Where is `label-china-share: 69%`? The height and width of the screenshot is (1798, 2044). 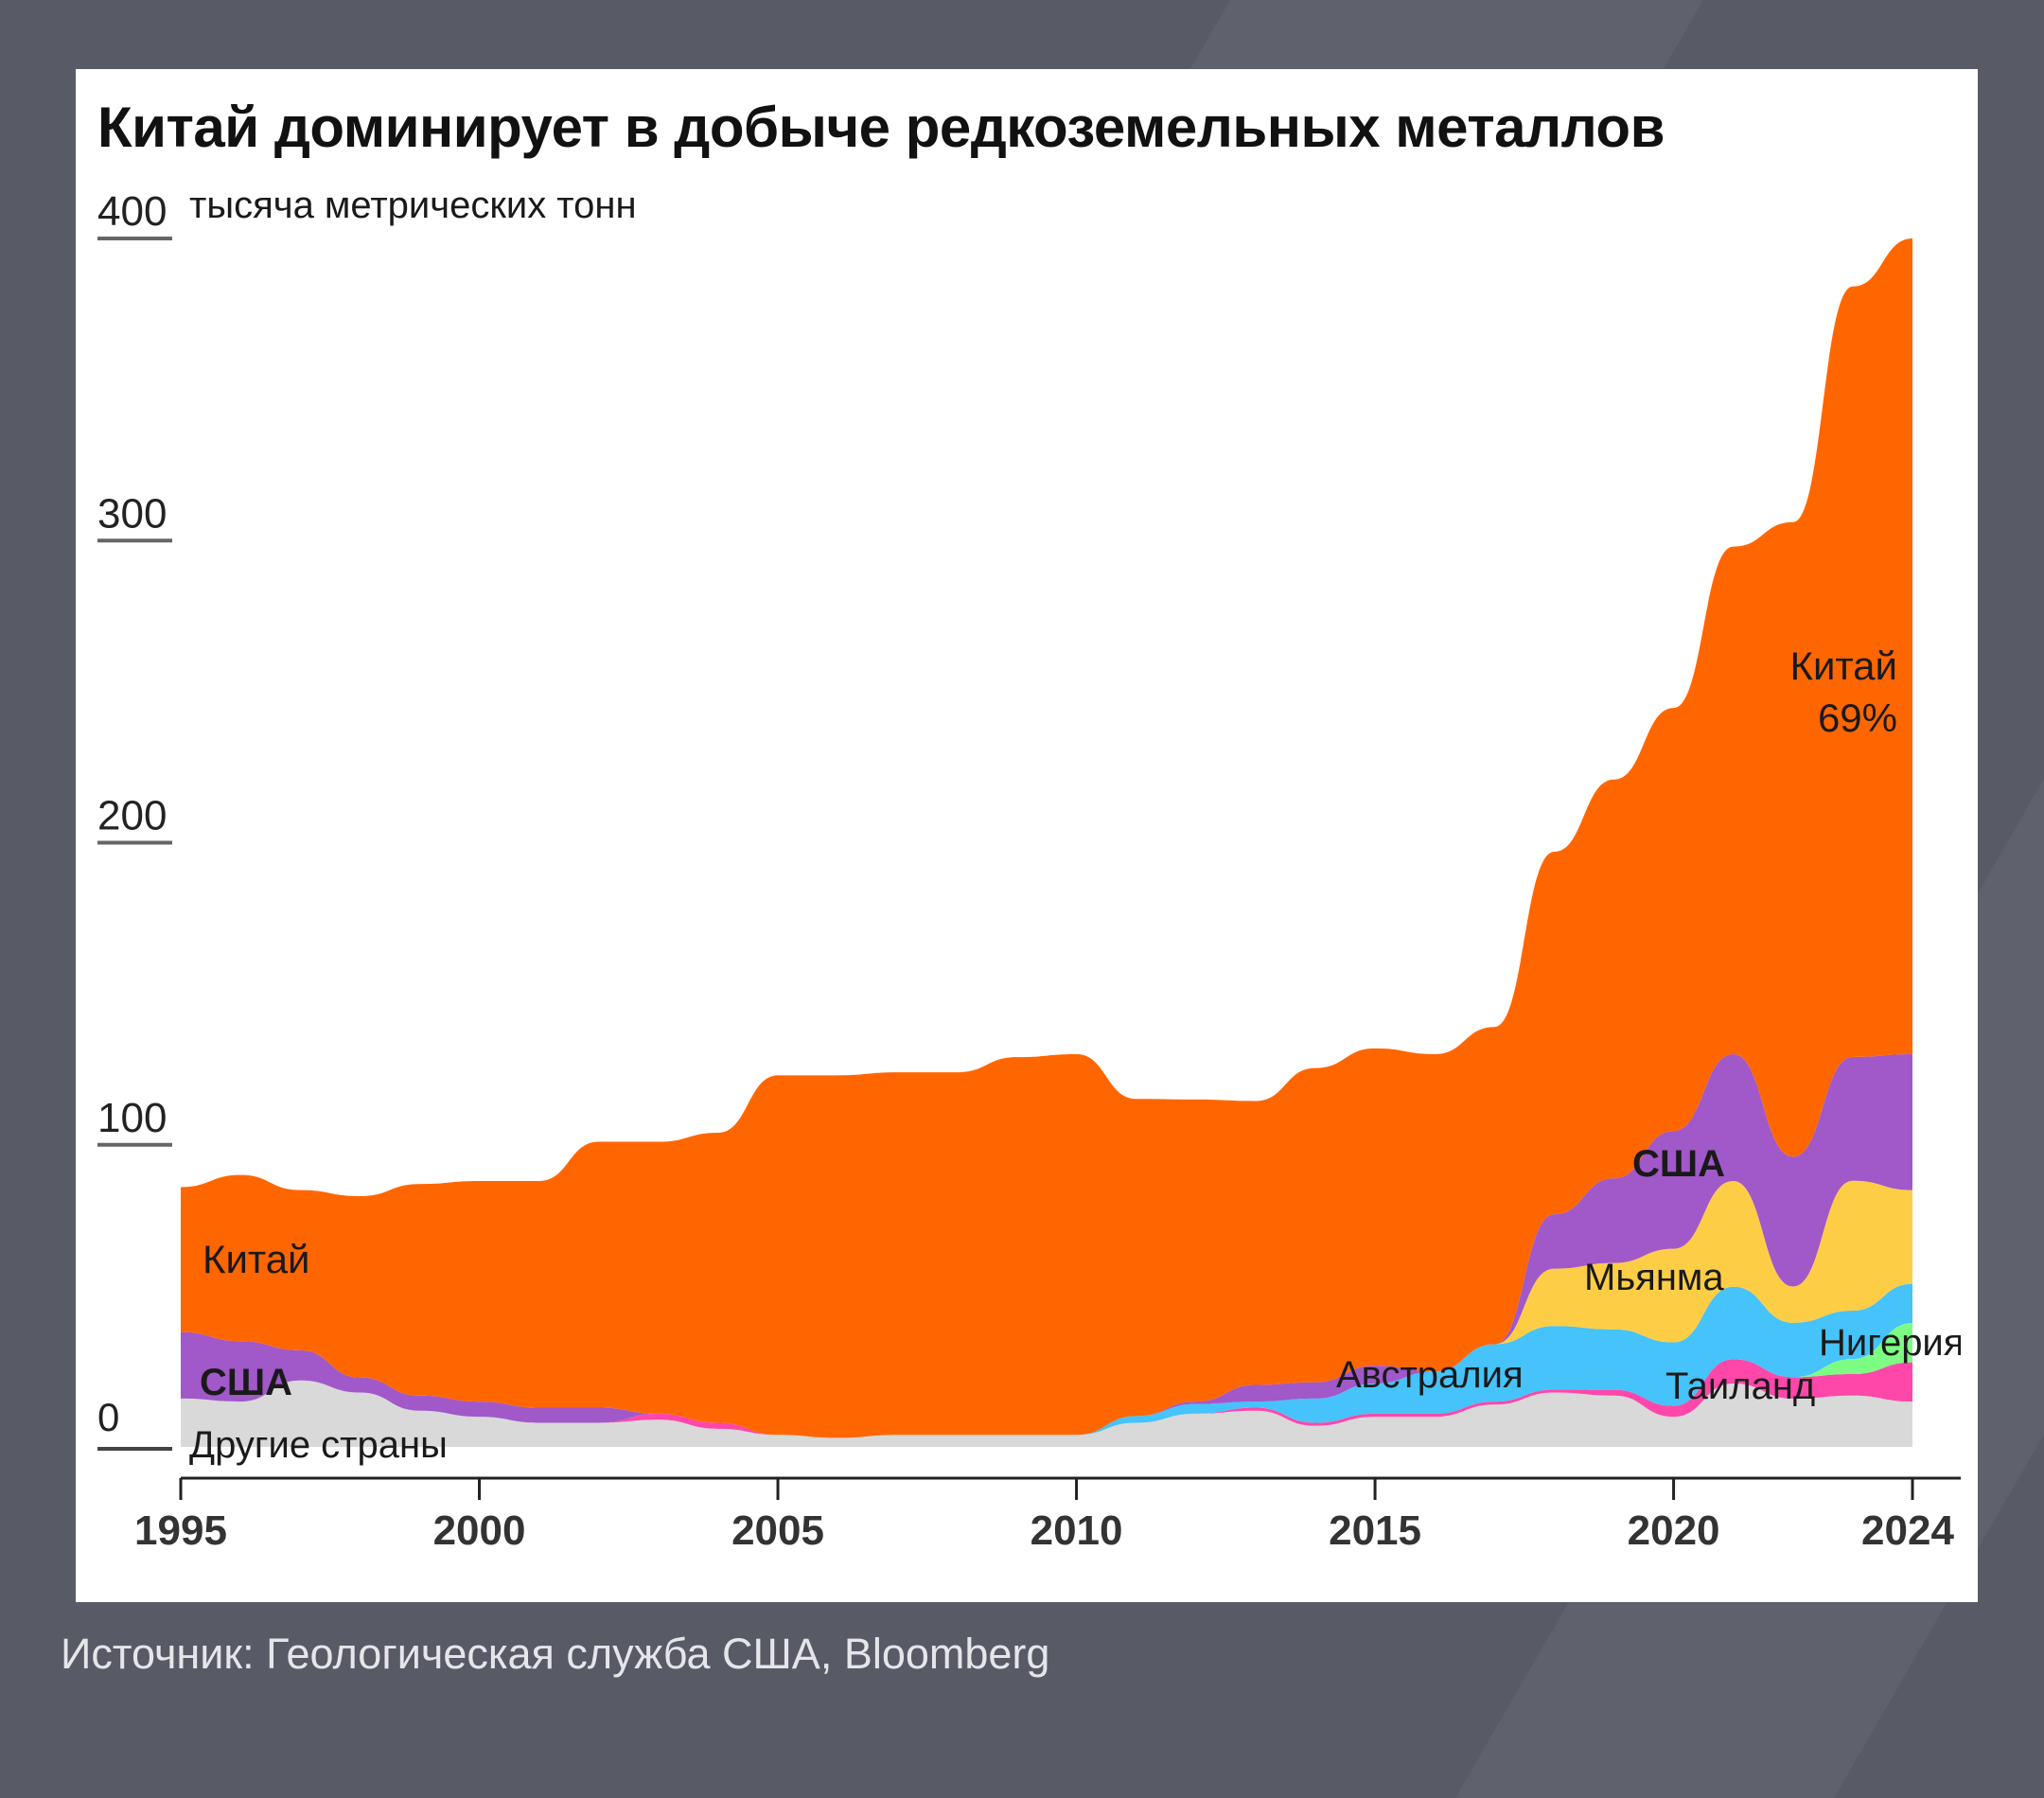
label-china-share: 69% is located at coordinates (1857, 718).